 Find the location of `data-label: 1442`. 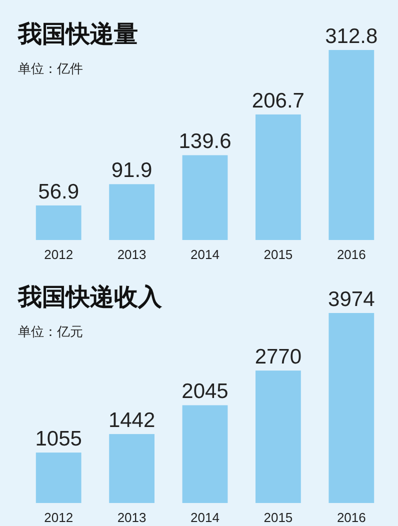

data-label: 1442 is located at coordinates (132, 420).